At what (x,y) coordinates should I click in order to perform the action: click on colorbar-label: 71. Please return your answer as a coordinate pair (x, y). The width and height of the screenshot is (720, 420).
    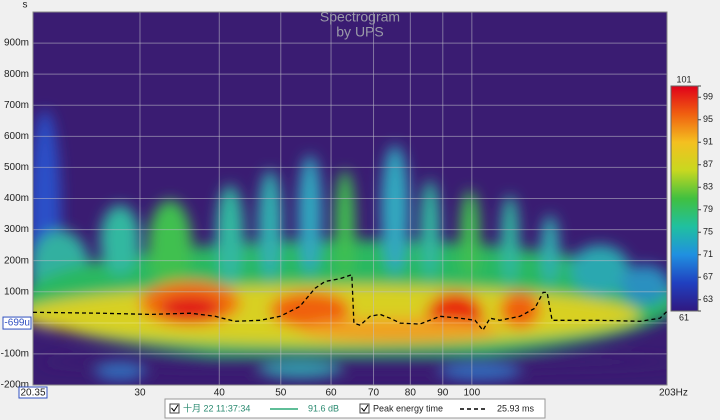
    Looking at the image, I should click on (708, 254).